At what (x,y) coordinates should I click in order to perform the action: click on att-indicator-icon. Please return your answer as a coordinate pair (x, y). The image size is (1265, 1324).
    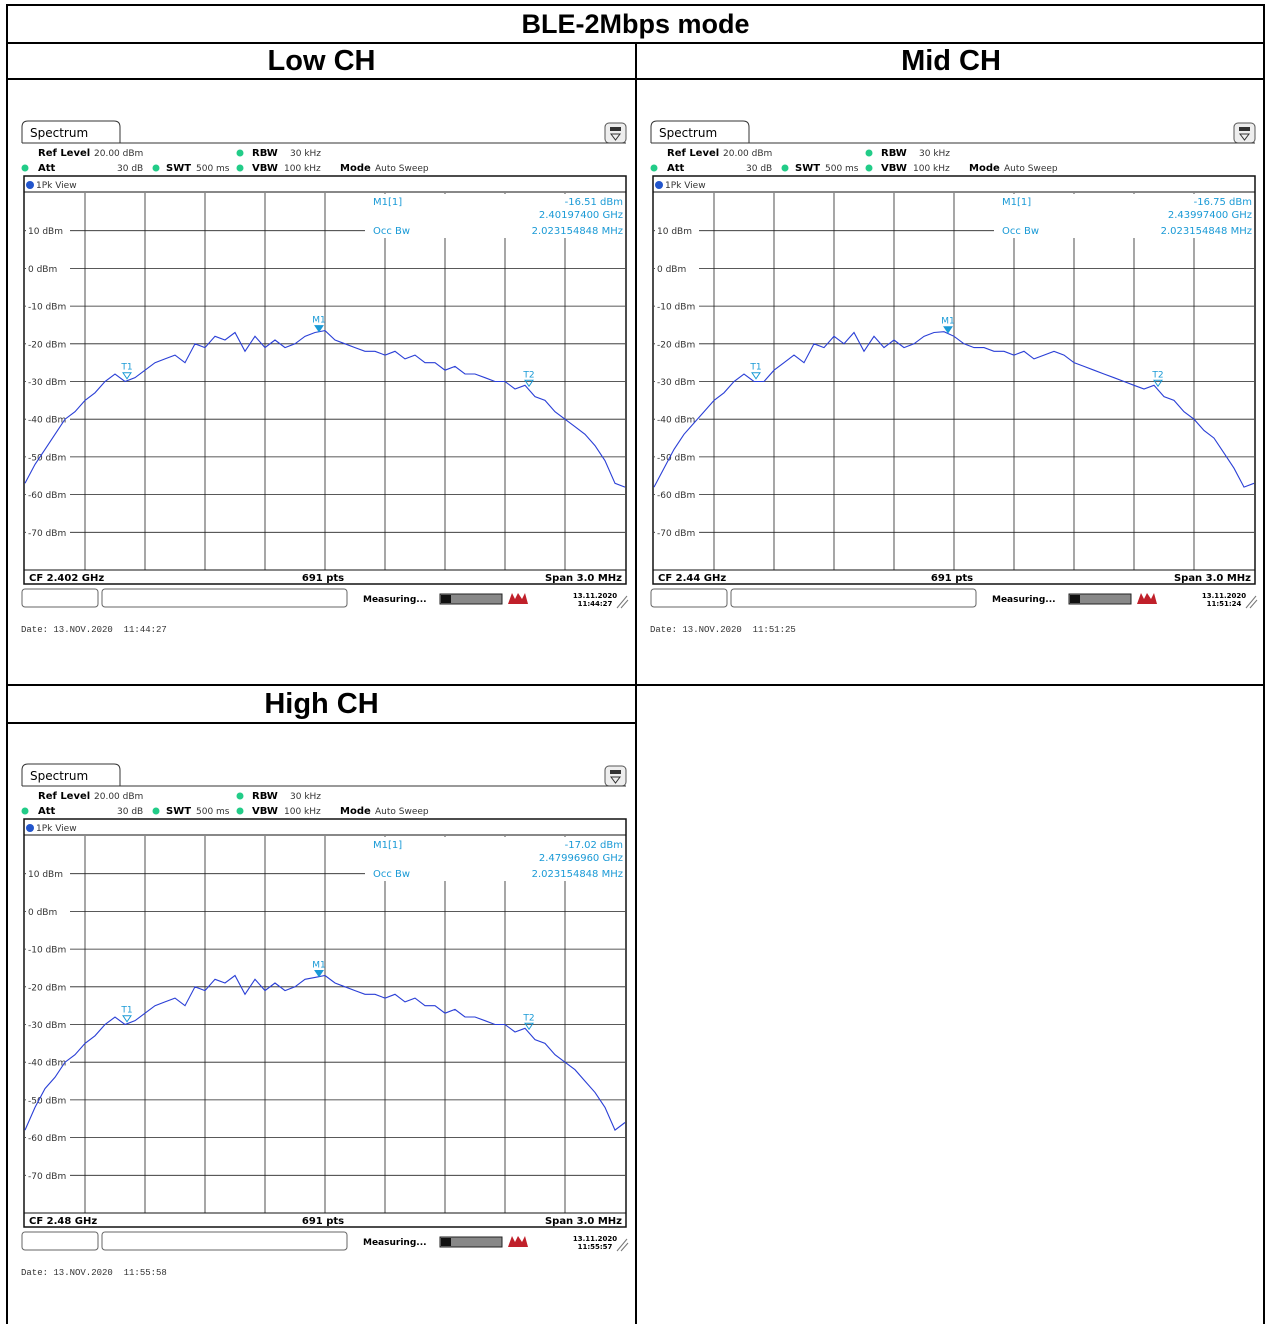
    Looking at the image, I should click on (25, 168).